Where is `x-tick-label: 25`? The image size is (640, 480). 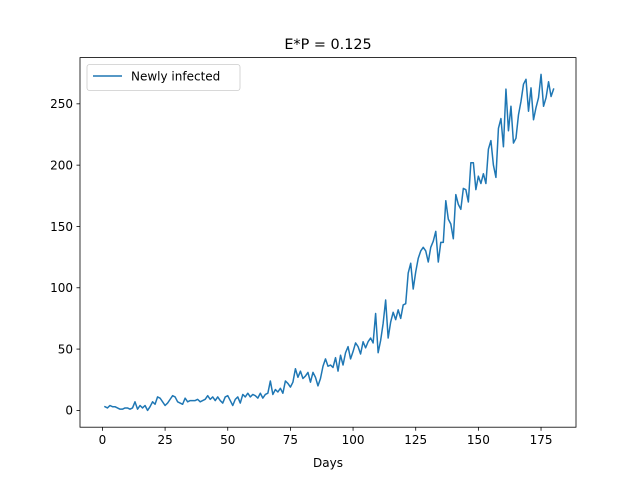 x-tick-label: 25 is located at coordinates (164, 440).